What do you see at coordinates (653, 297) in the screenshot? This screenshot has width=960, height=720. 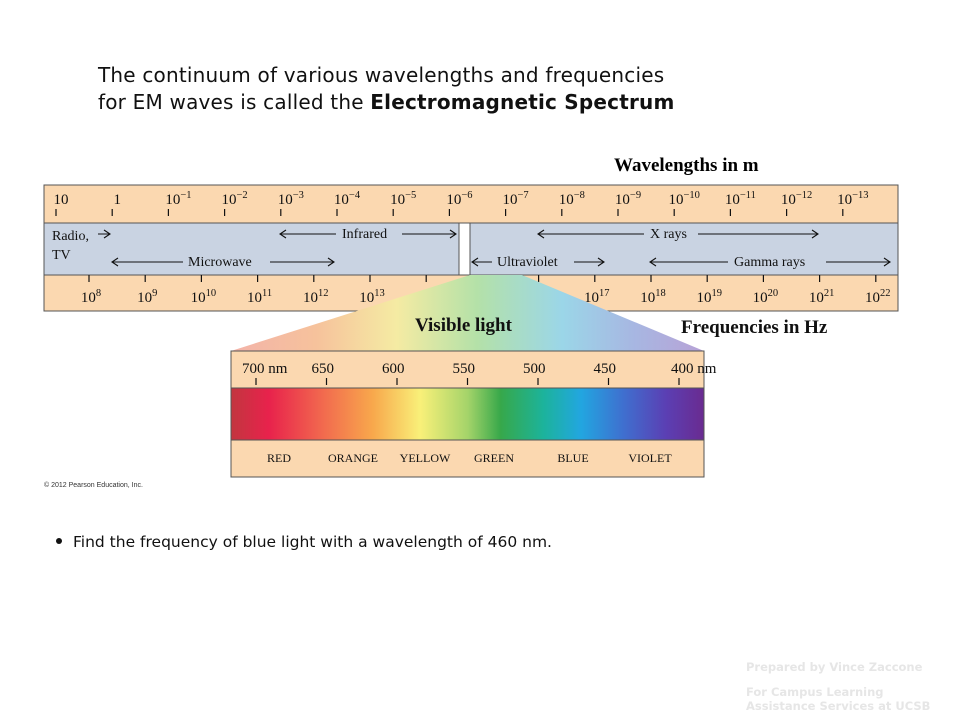 I see `frequency-tick-label: 10¹⁸` at bounding box center [653, 297].